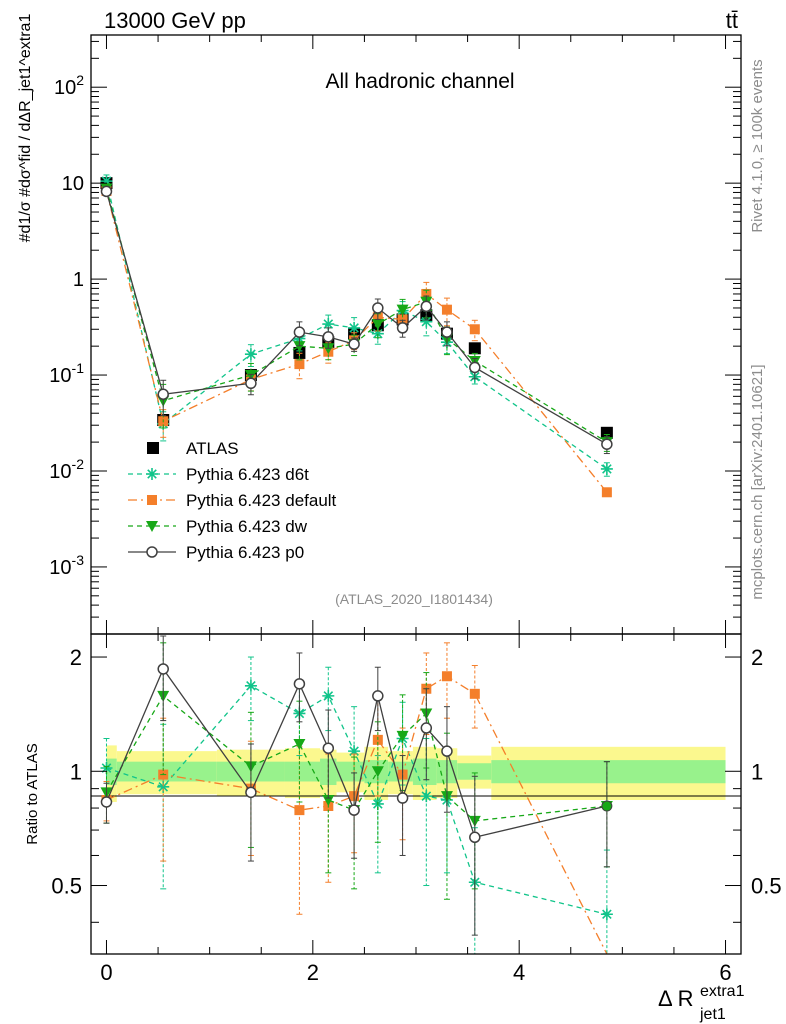 The image size is (786, 1024). I want to click on legend-label: Pythia 6.423 default, so click(261, 500).